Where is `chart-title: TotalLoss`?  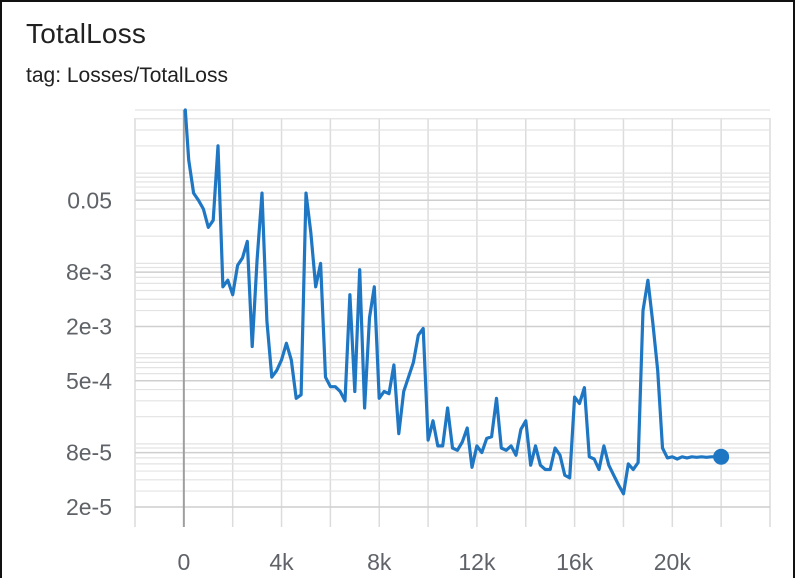
chart-title: TotalLoss is located at coordinates (86, 33).